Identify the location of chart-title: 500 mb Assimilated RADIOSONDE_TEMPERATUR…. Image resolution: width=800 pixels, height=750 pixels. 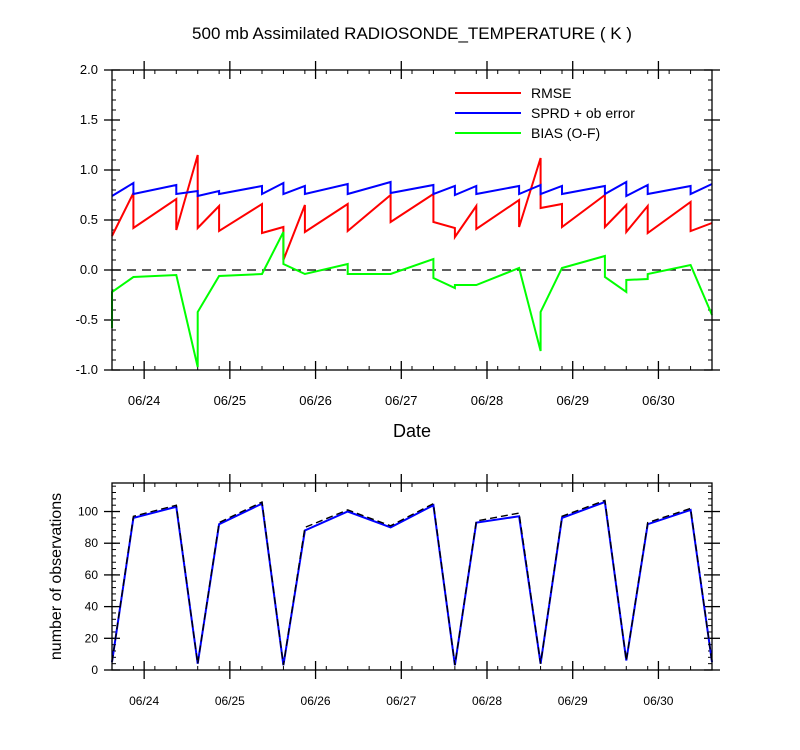
(412, 33).